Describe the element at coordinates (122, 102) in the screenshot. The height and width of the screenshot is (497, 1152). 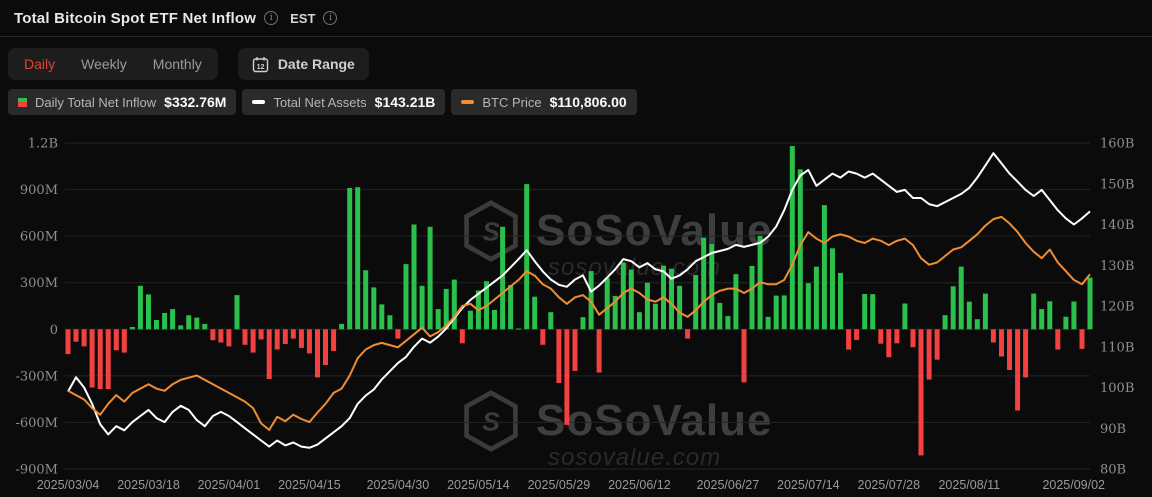
I see `legend-item-daily-net-inflow: Daily Total Net Inflow $332.76M` at that location.